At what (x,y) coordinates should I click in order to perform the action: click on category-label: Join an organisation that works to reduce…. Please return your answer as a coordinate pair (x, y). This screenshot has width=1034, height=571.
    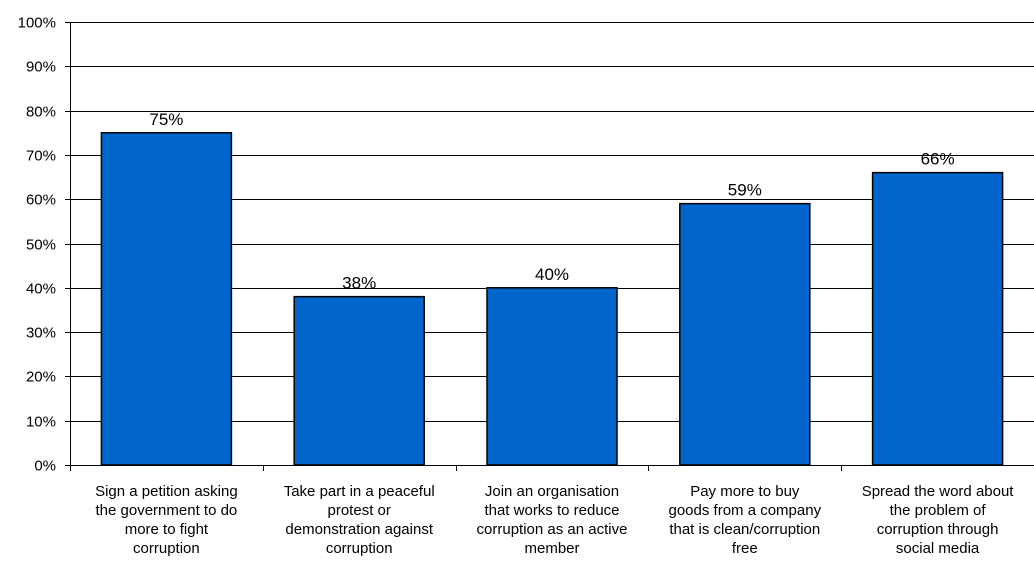
    Looking at the image, I should click on (552, 520).